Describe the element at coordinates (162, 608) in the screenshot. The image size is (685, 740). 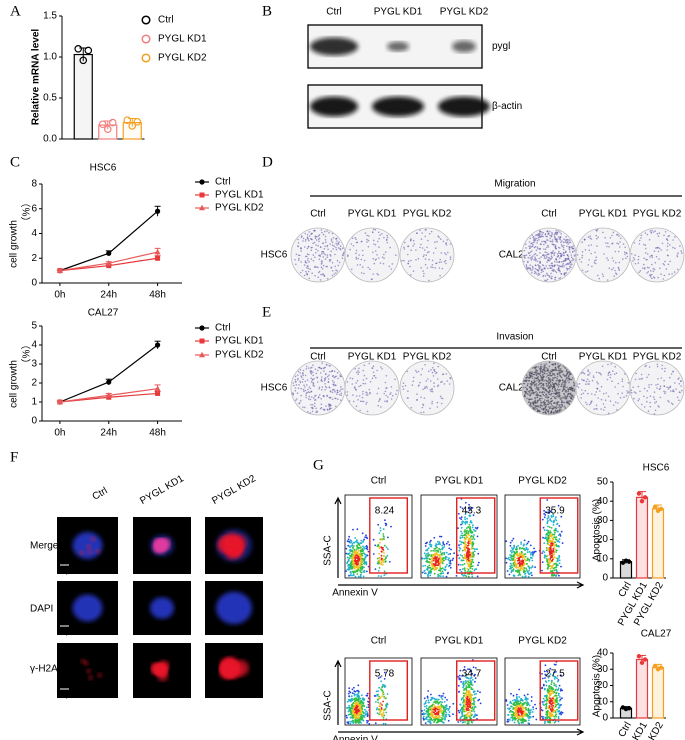
I see `nucleus-stain` at that location.